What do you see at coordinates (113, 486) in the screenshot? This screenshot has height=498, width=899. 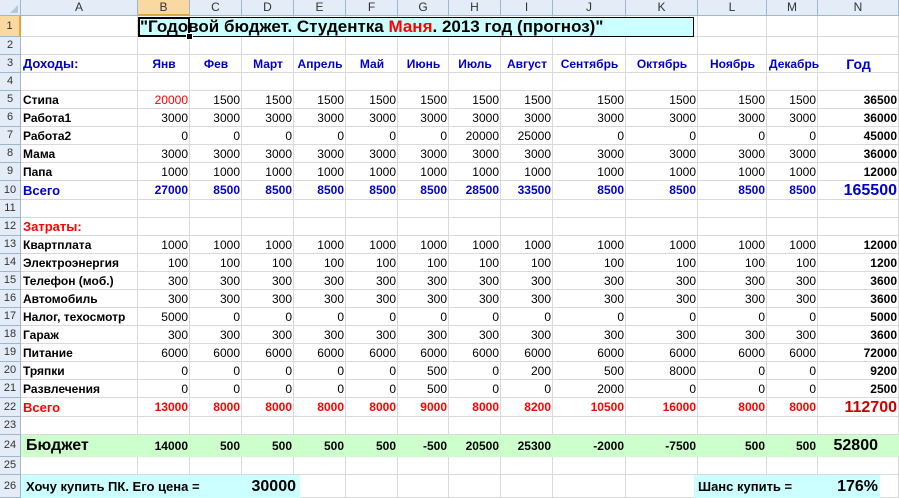 I see `pc-label: Хочу купить ПК. Его цена =` at bounding box center [113, 486].